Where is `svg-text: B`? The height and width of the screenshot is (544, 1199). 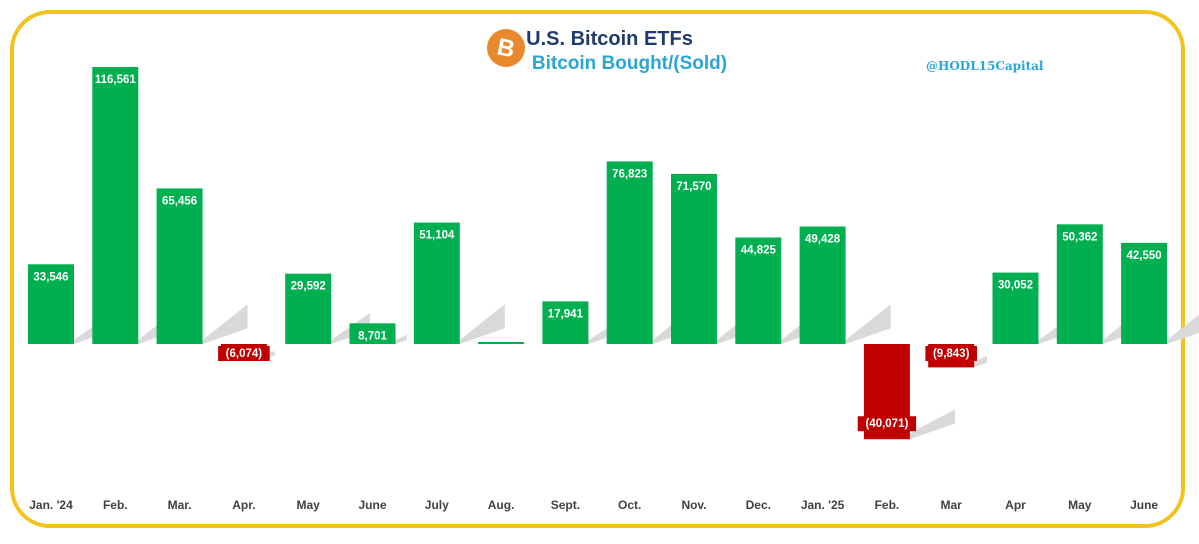 svg-text: B is located at coordinates (506, 48).